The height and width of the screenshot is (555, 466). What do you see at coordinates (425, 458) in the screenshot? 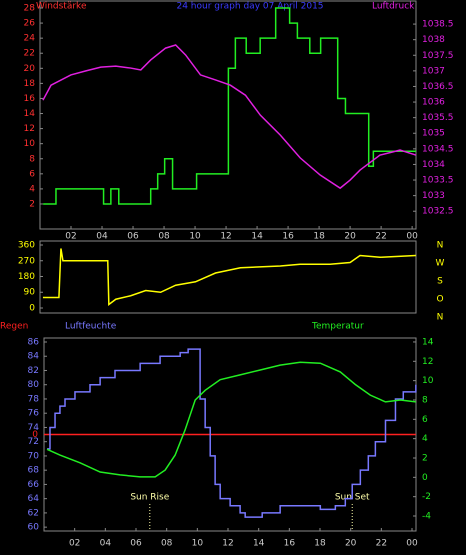
I see `y2-tick-label: 2` at bounding box center [425, 458].